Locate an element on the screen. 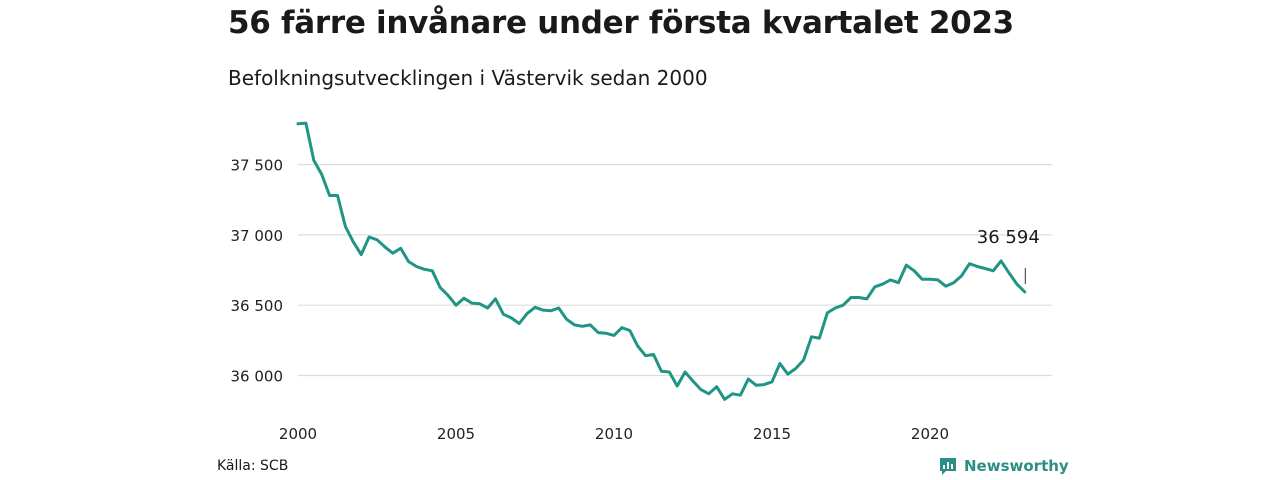 This screenshot has width=1280, height=480. brand-name: Newsworthy is located at coordinates (1016, 466).